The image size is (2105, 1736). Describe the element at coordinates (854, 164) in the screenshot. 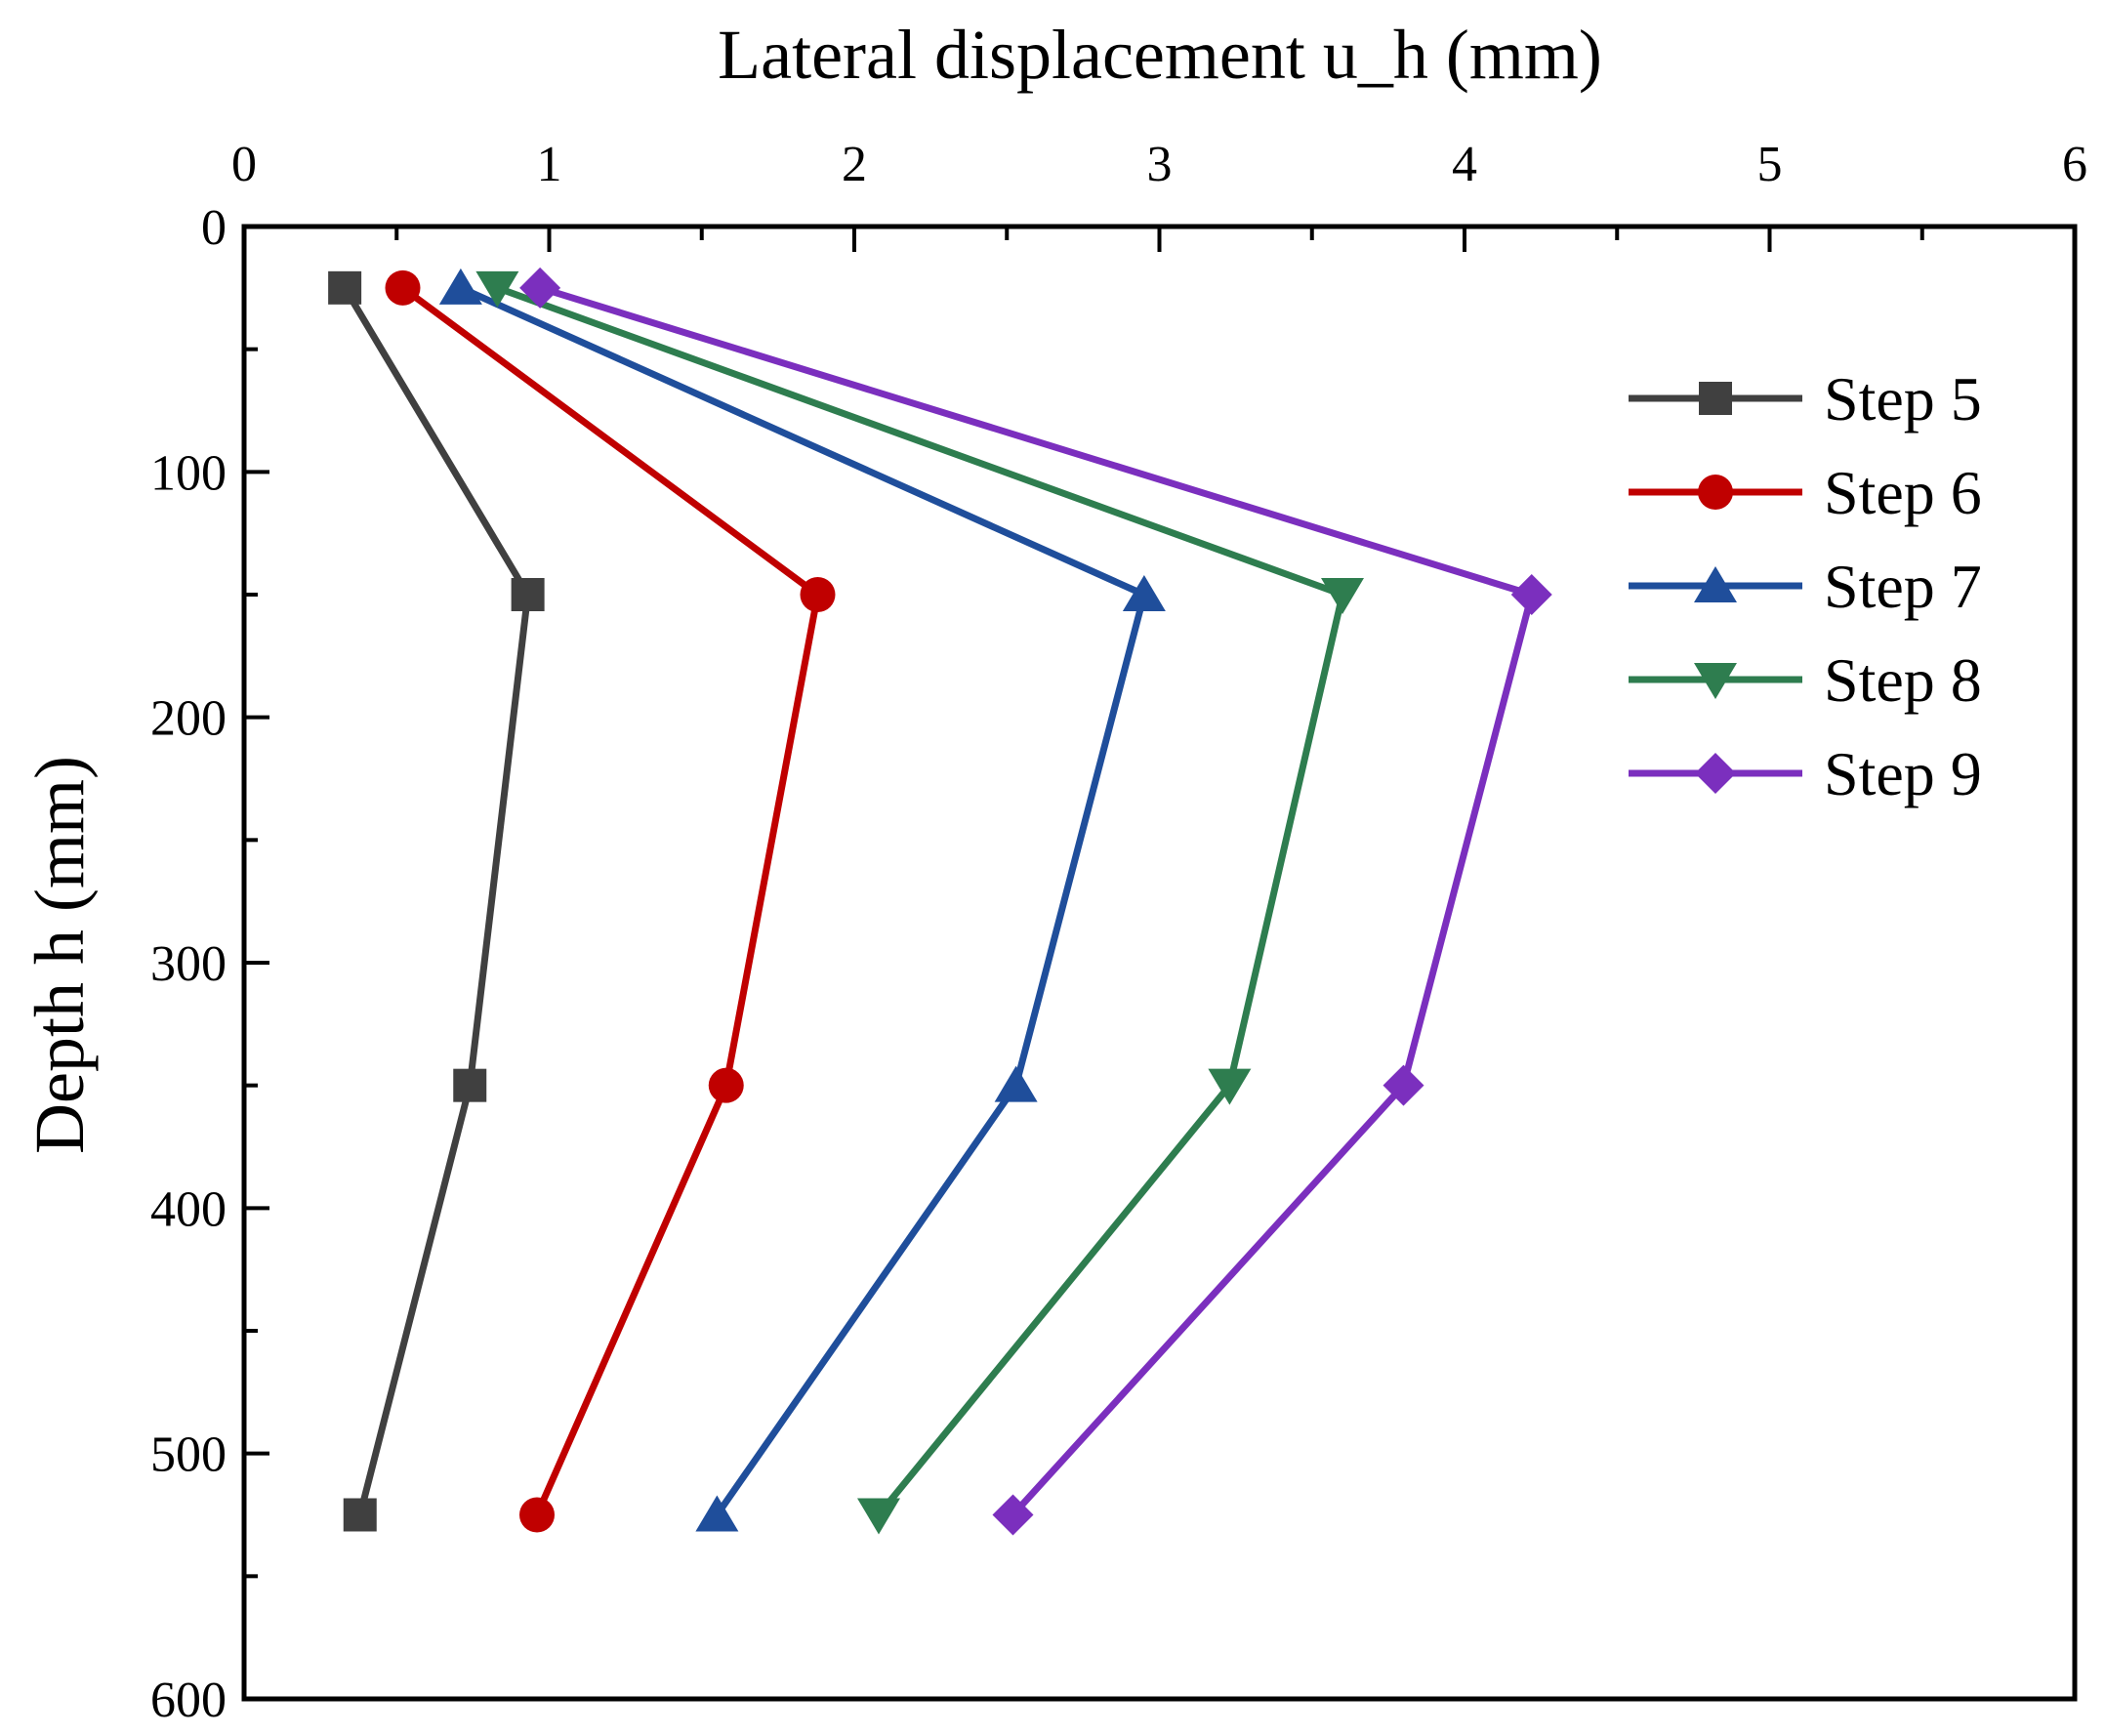

I see `x-tick-label: 2` at that location.